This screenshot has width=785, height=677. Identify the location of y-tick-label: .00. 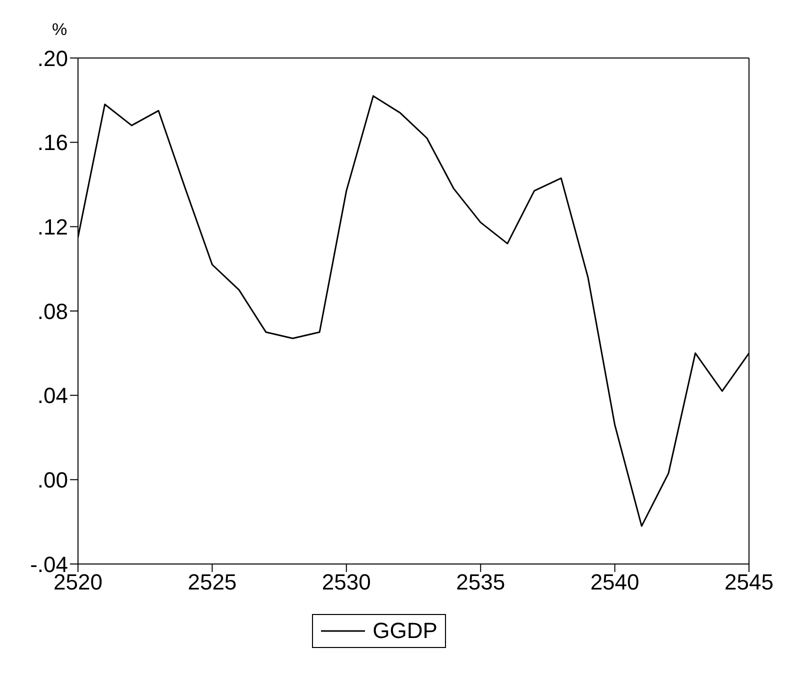
(52, 479).